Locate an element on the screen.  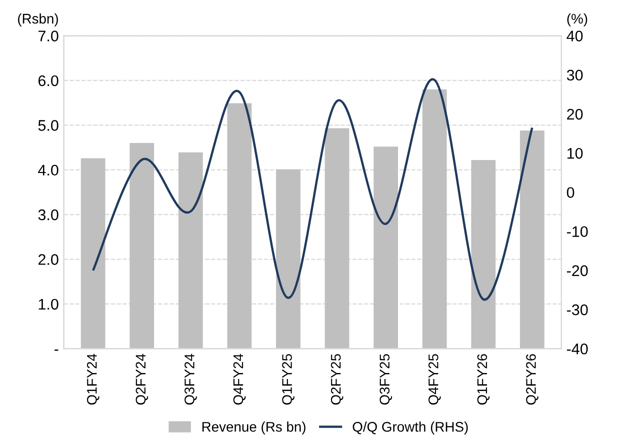
x-tick-label: Q3FY25 is located at coordinates (386, 379).